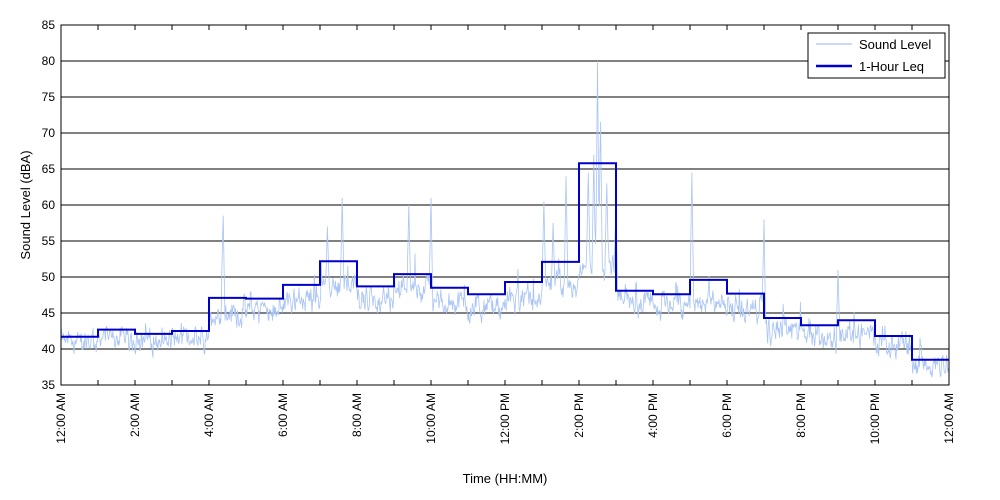 The image size is (1000, 500). I want to click on y-tick-label: 85, so click(49, 25).